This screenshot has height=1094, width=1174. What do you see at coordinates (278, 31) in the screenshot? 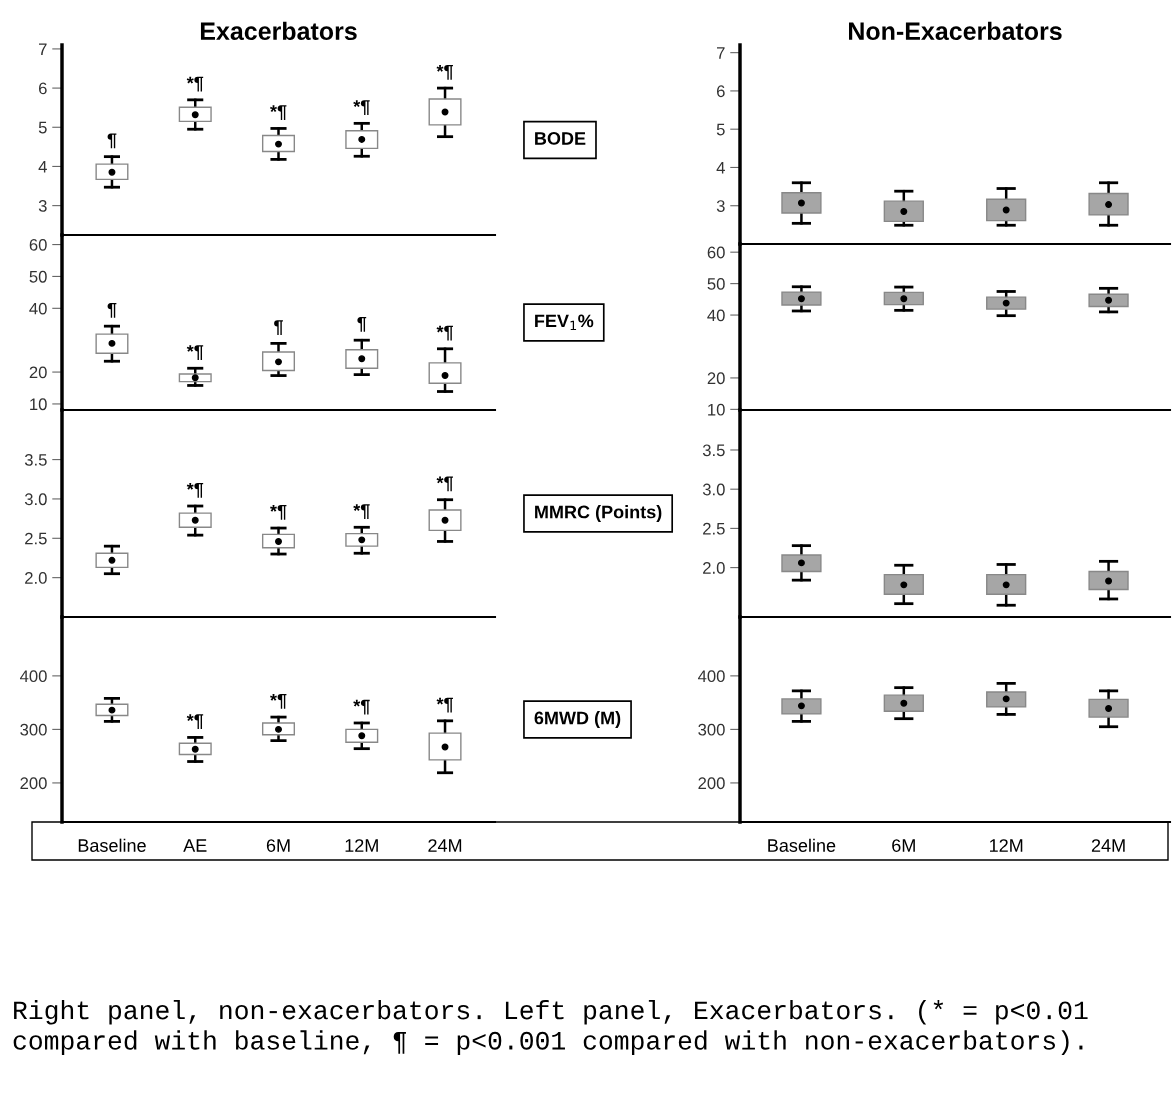
I see `chart-title: Exacerbators` at bounding box center [278, 31].